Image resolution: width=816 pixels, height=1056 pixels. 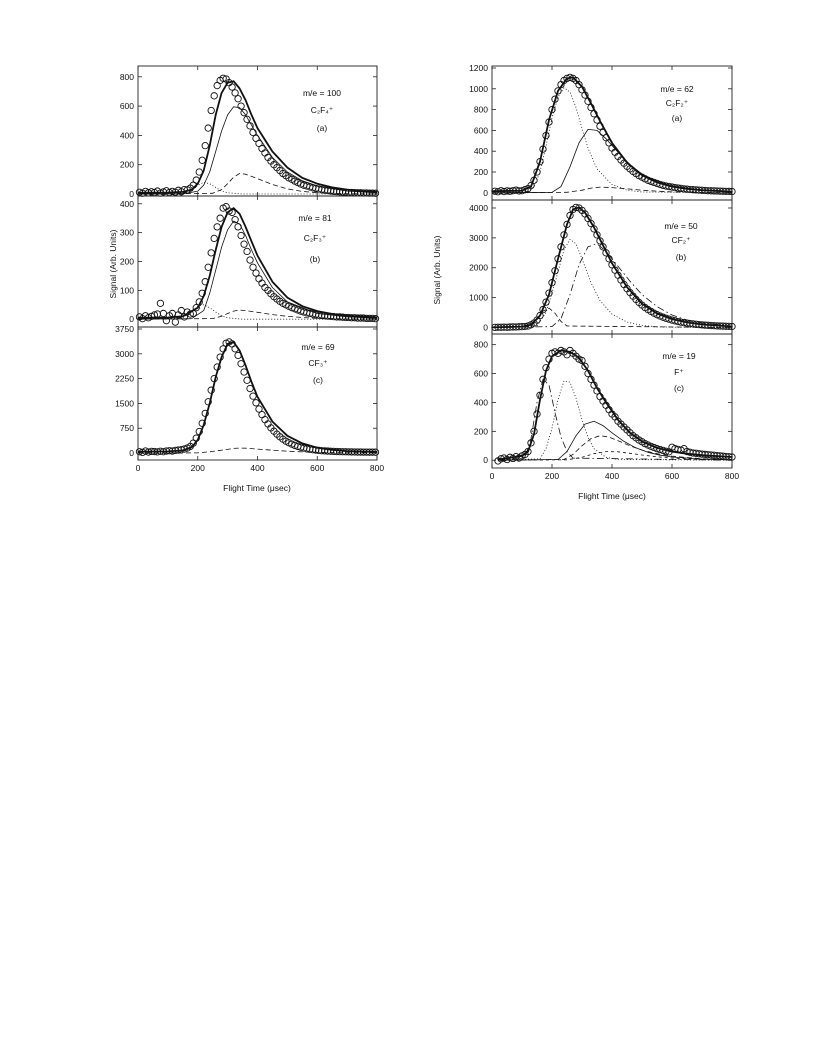 What do you see at coordinates (124, 403) in the screenshot?
I see `y-tick-label: 1500` at bounding box center [124, 403].